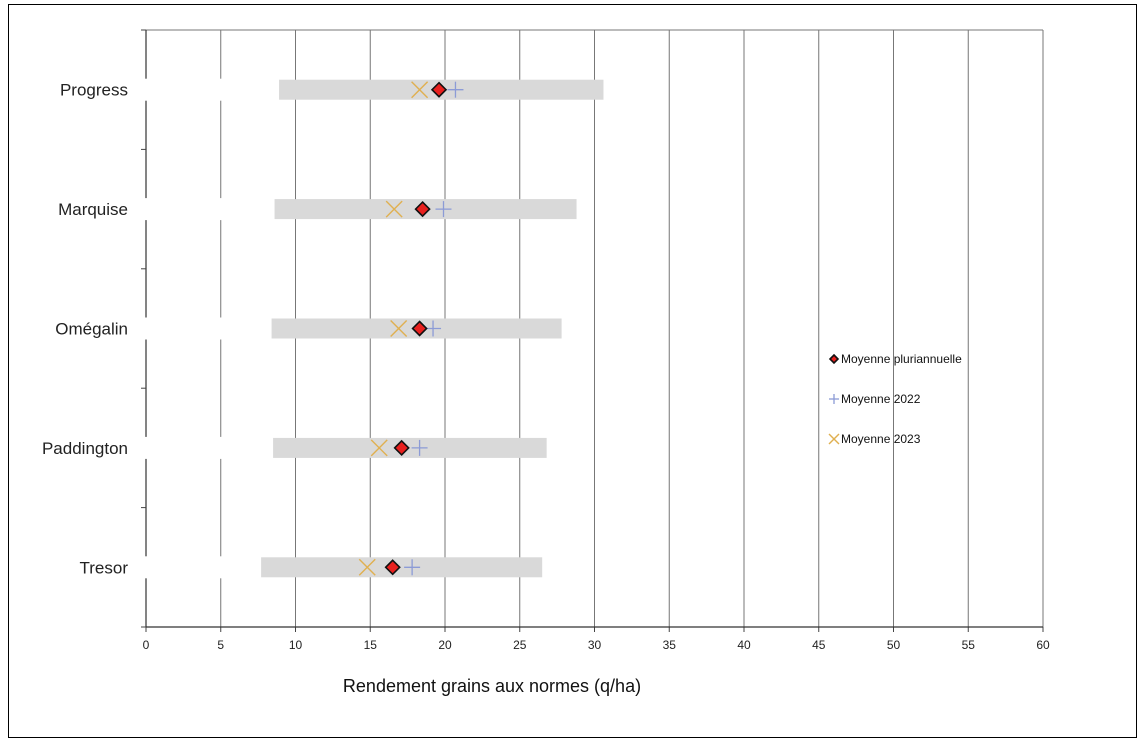  I want to click on category-label: Omégalin, so click(91, 329).